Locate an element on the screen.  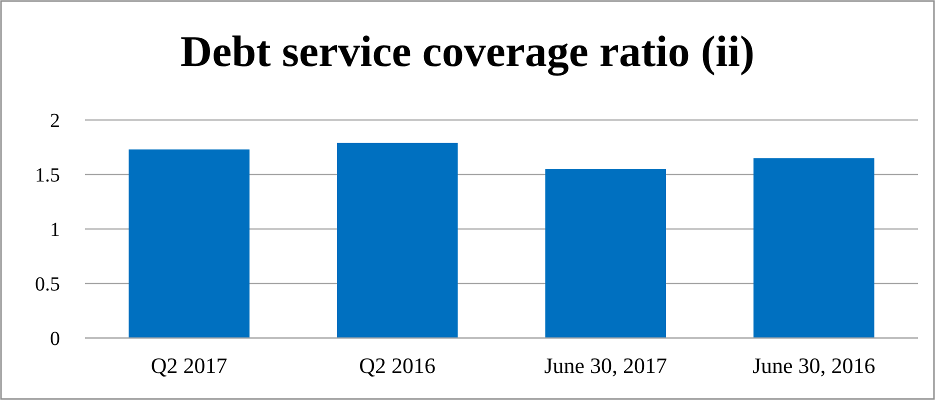
chart-title: Debt service coverage ratio (ii) is located at coordinates (467, 51).